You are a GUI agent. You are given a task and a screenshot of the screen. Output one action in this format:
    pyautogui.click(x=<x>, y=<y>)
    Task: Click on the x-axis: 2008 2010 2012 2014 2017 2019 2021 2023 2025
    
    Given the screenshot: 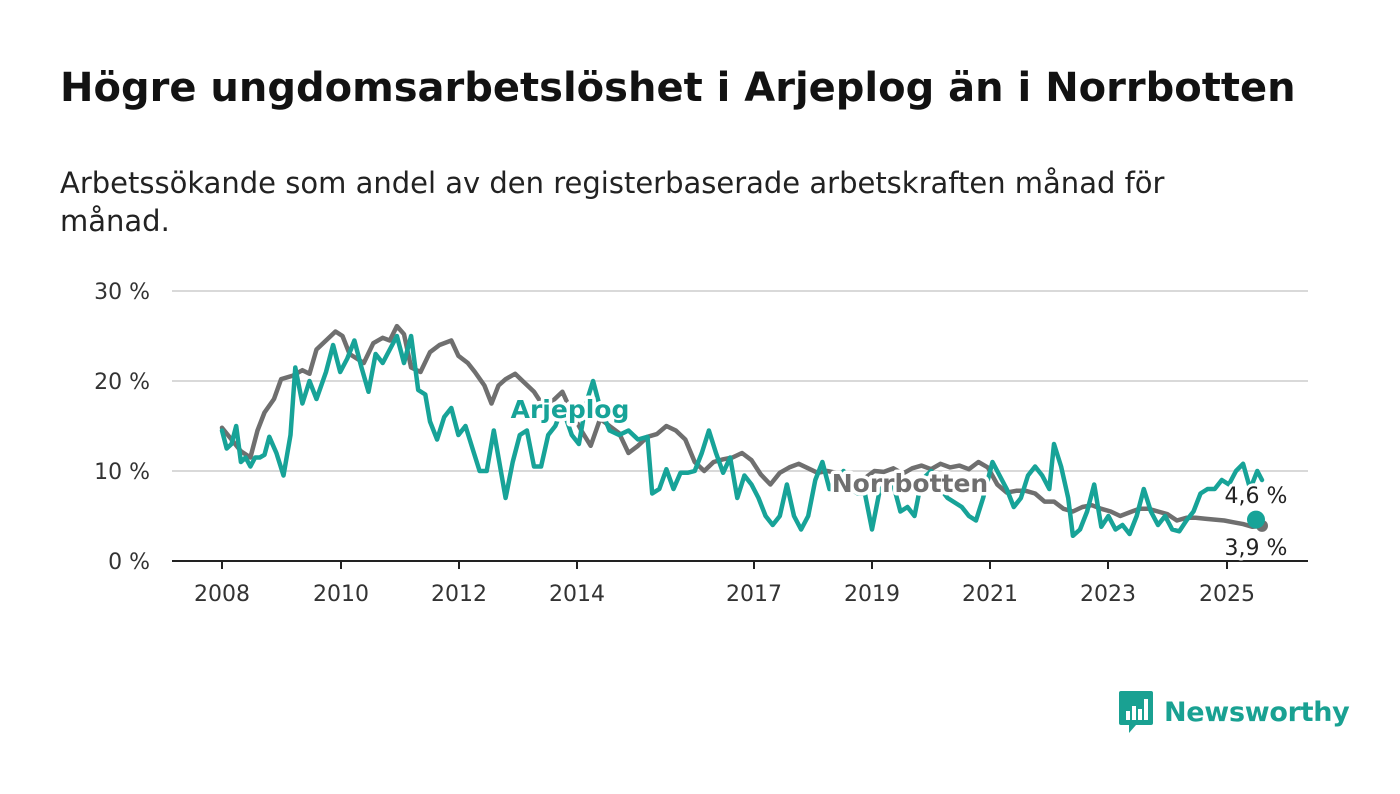 What is the action you would take?
    pyautogui.click(x=740, y=583)
    